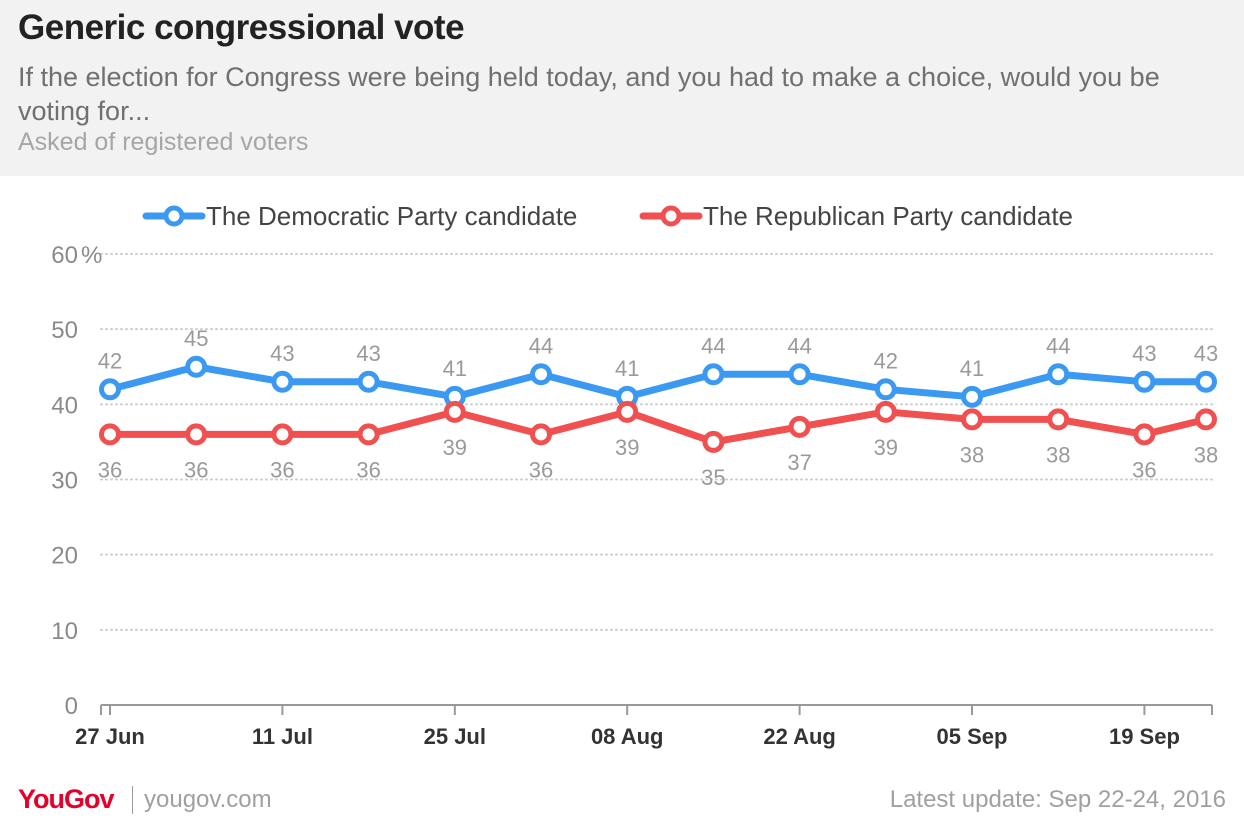 This screenshot has height=830, width=1244. What do you see at coordinates (64, 330) in the screenshot?
I see `y-tick-label: 50` at bounding box center [64, 330].